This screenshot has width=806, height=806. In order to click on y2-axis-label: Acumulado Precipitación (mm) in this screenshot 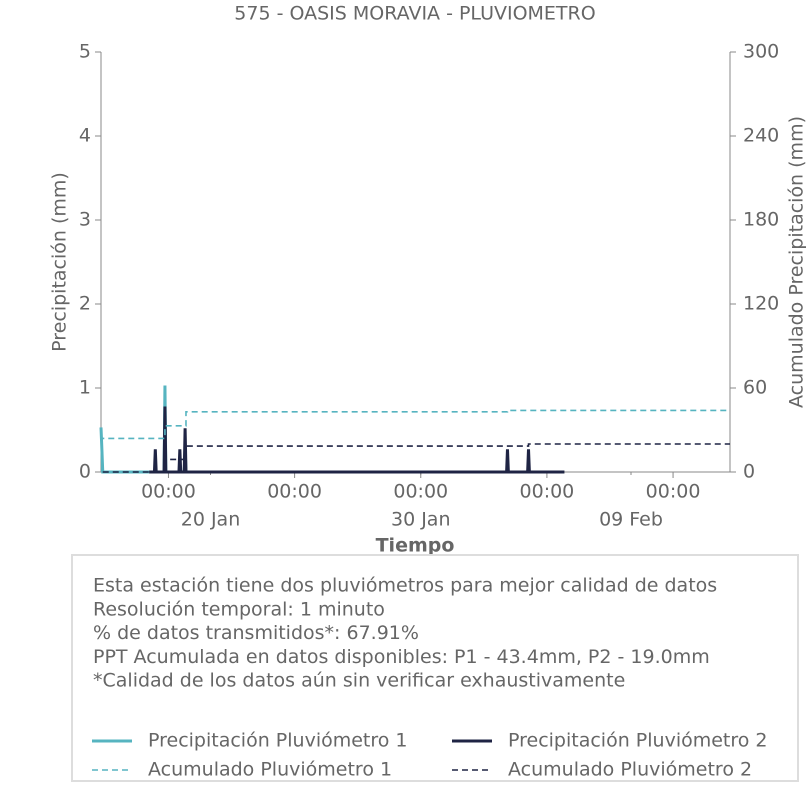, I will do `click(796, 262)`.